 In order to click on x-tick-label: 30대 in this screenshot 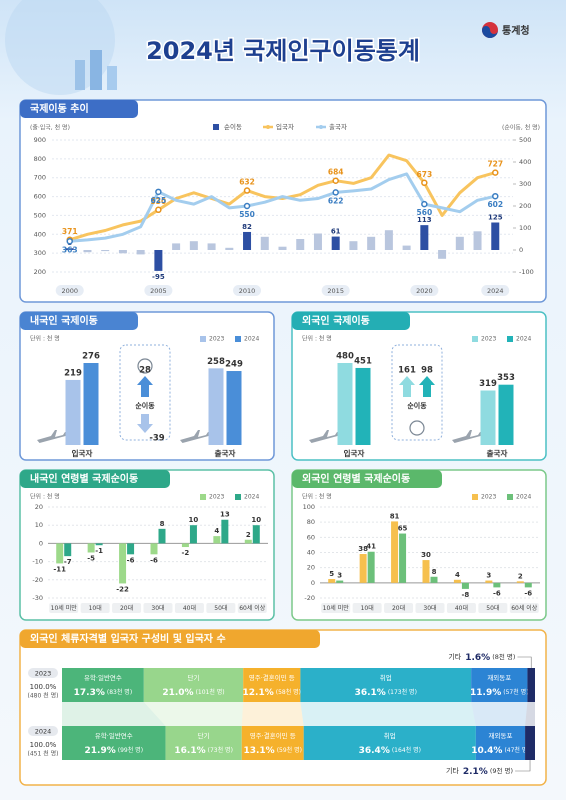, I will do `click(157, 608)`.